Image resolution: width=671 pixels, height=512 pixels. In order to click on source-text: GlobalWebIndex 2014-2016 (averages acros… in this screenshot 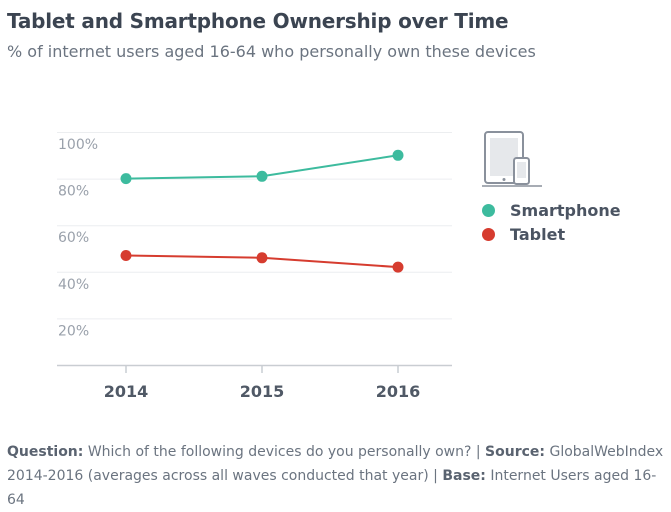, I will do `click(335, 464)`.